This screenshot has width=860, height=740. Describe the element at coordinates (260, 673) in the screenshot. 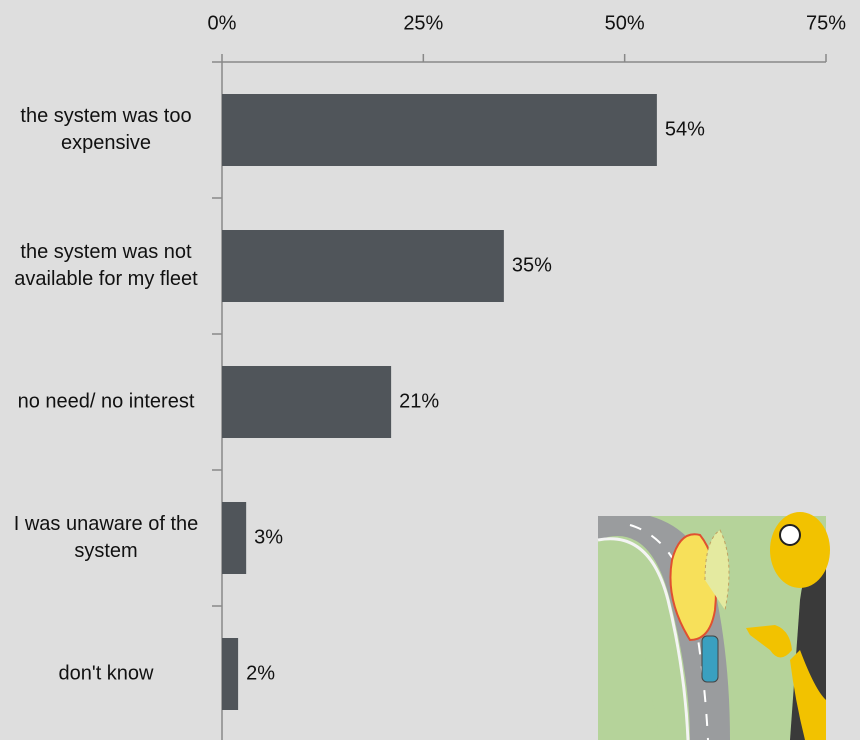

I see `value-label: 2%` at that location.